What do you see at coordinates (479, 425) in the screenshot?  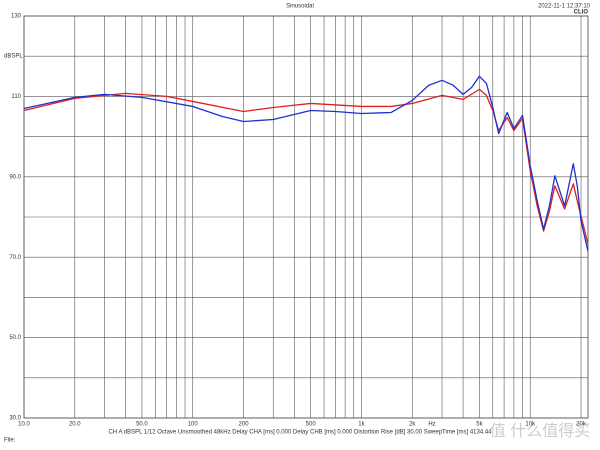 I see `x-tick-label: 5k` at bounding box center [479, 425].